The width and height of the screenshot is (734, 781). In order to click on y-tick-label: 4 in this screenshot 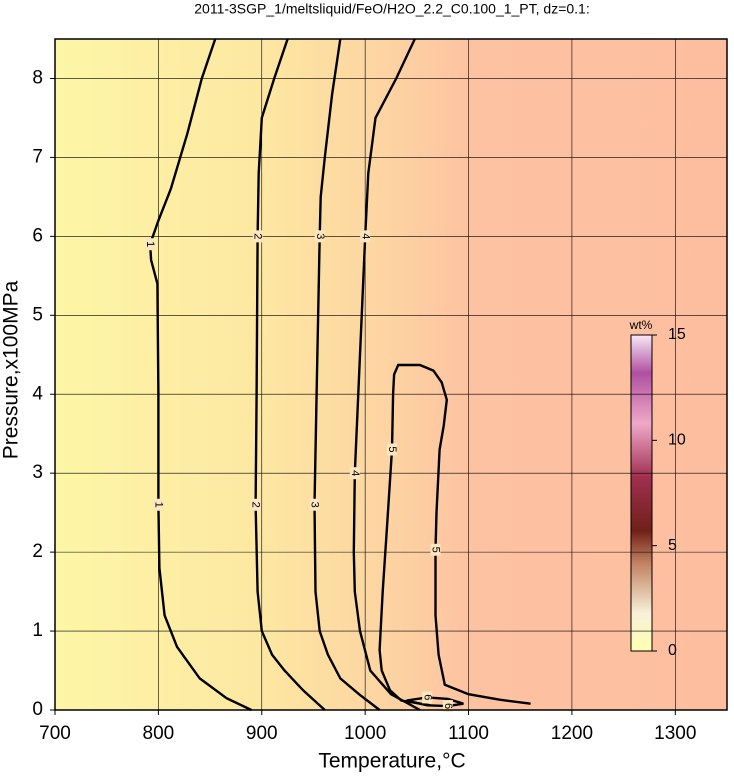, I will do `click(37, 393)`.